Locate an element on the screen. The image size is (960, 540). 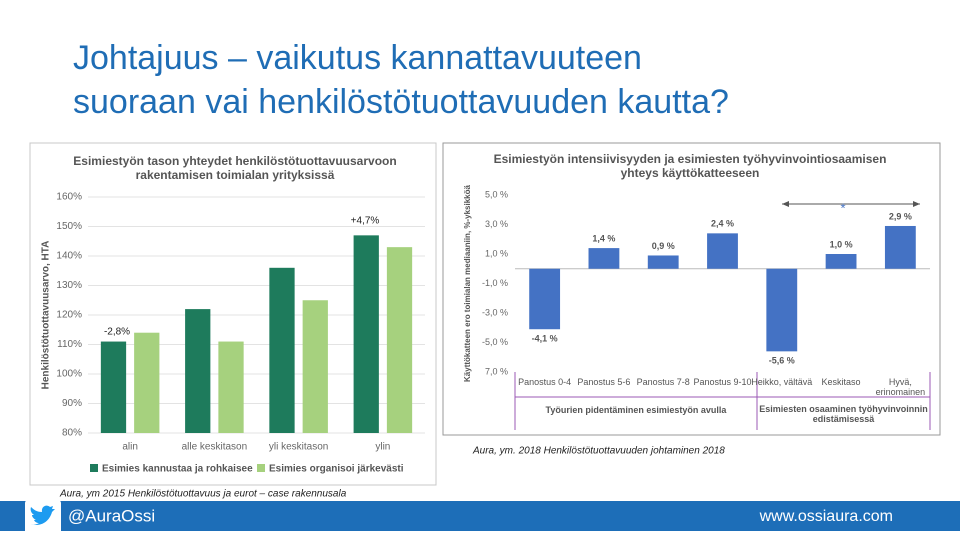
y-tick-label: 7,0 % is located at coordinates (496, 371).